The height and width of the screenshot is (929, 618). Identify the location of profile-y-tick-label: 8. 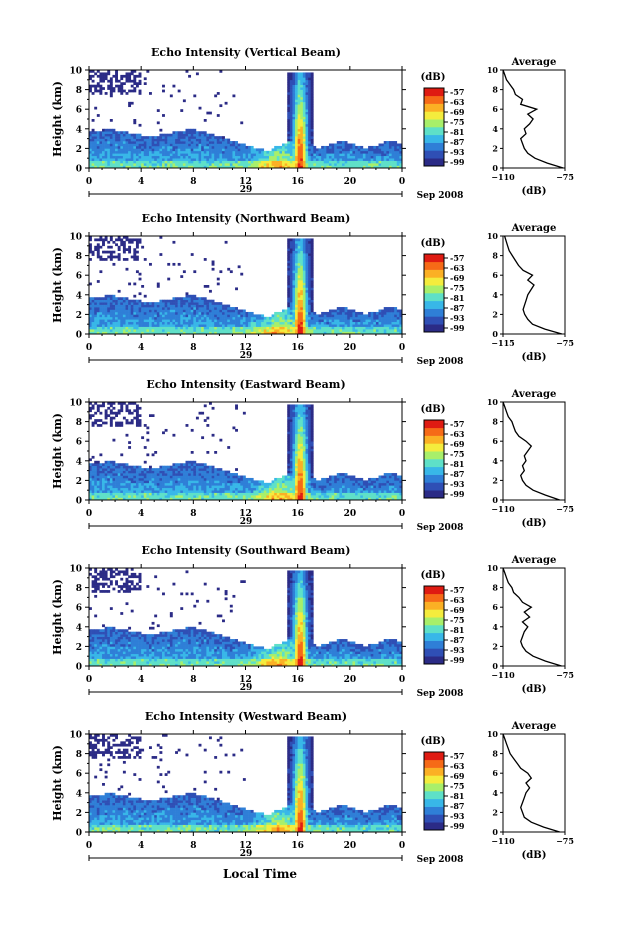
(495, 90).